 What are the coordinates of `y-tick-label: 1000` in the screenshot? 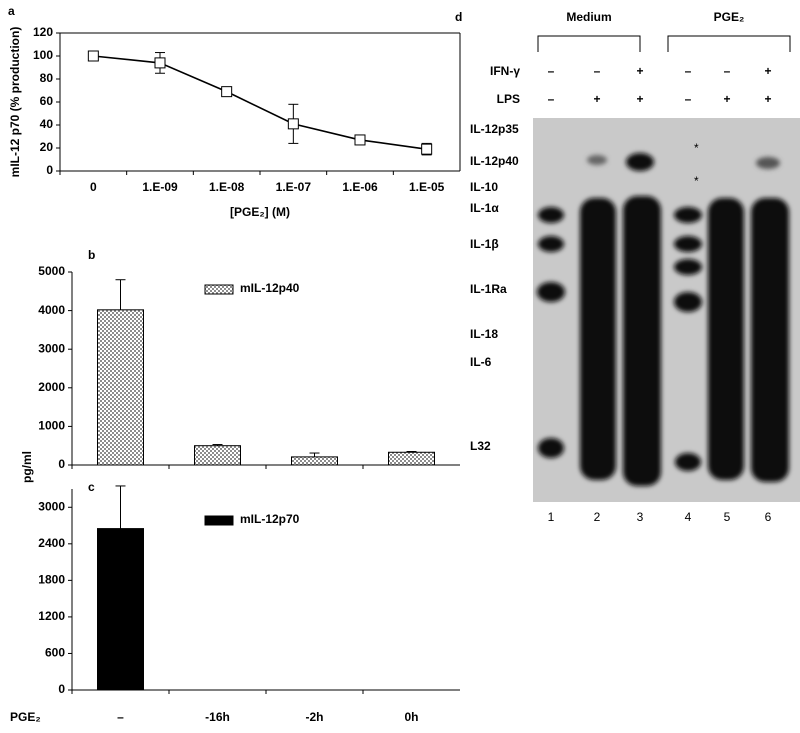 It's located at (51, 426).